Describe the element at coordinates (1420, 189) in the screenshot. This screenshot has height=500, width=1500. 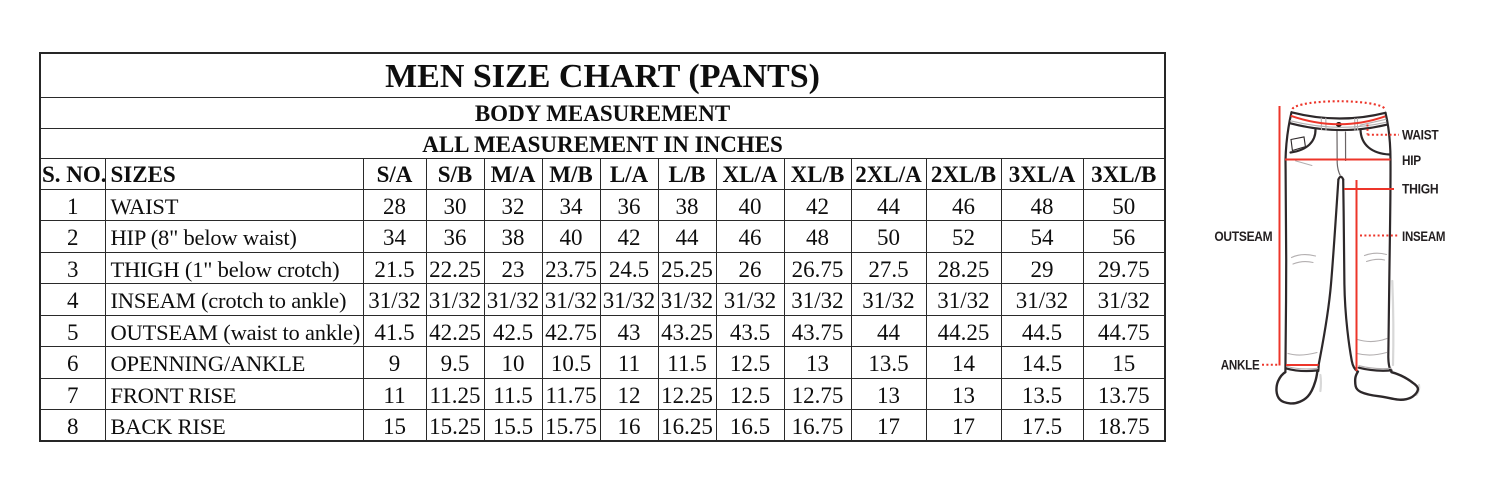
I see `svg-text: THIGH` at that location.